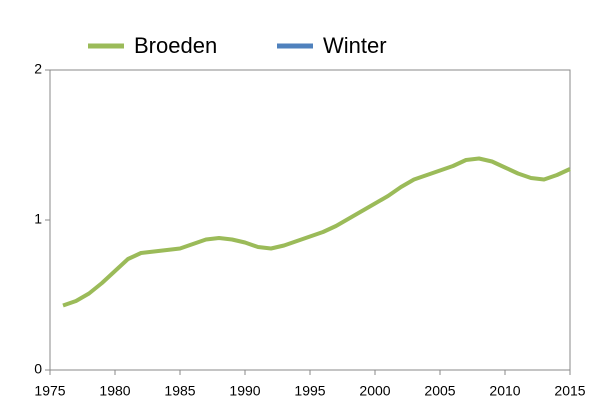 The height and width of the screenshot is (405, 600). What do you see at coordinates (179, 391) in the screenshot?
I see `x-tick-label: 1985` at bounding box center [179, 391].